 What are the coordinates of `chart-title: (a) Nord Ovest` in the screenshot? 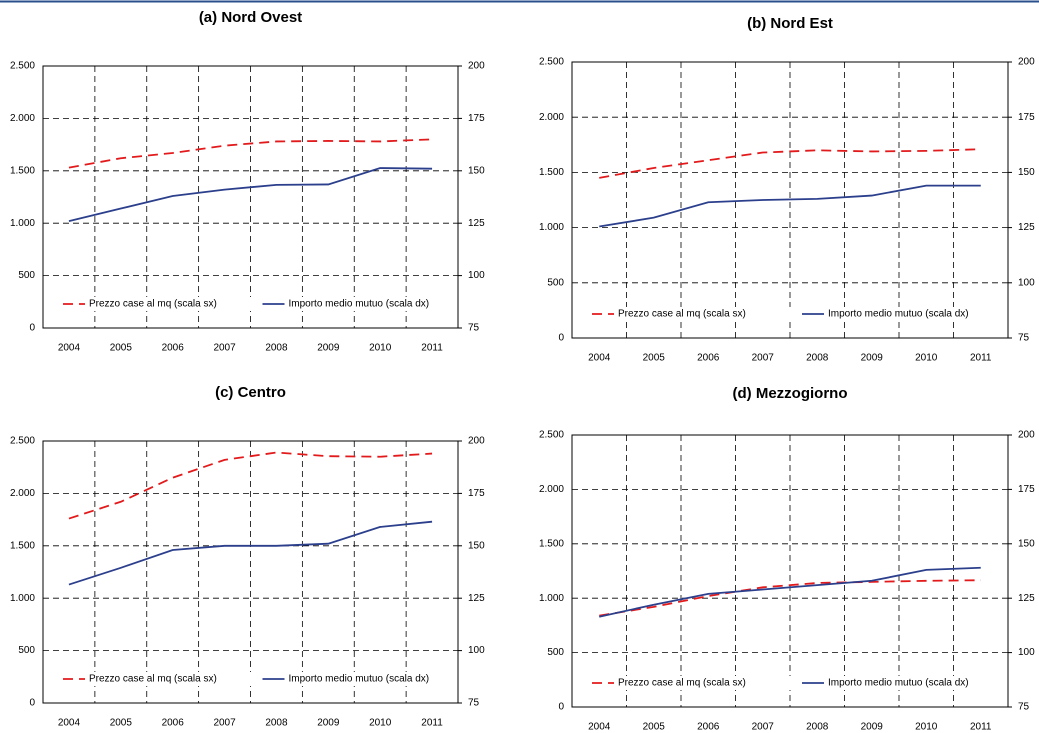 It's located at (250, 17).